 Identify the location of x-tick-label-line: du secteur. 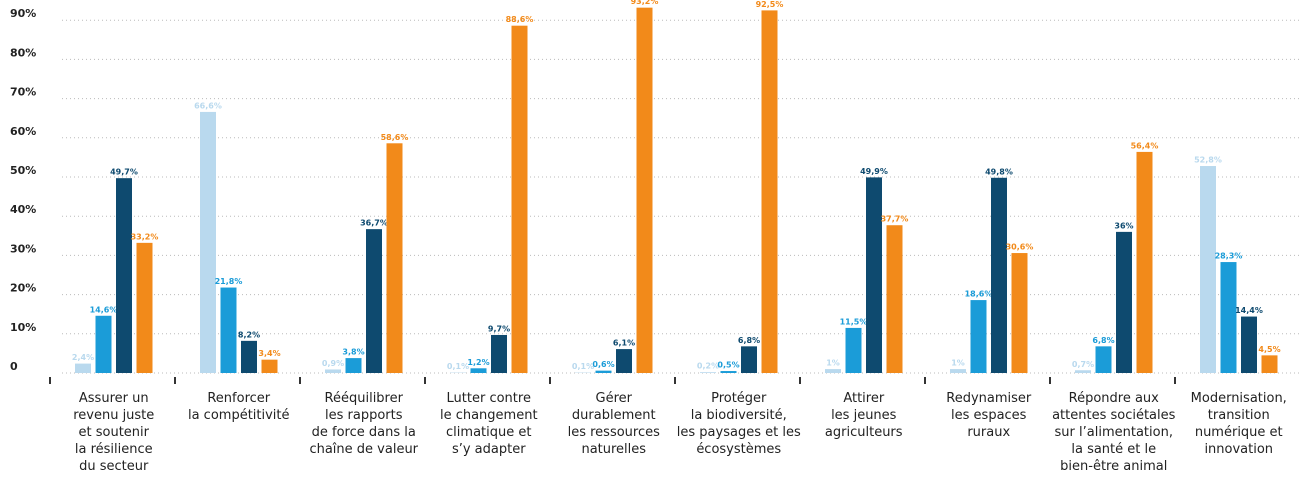
(114, 466).